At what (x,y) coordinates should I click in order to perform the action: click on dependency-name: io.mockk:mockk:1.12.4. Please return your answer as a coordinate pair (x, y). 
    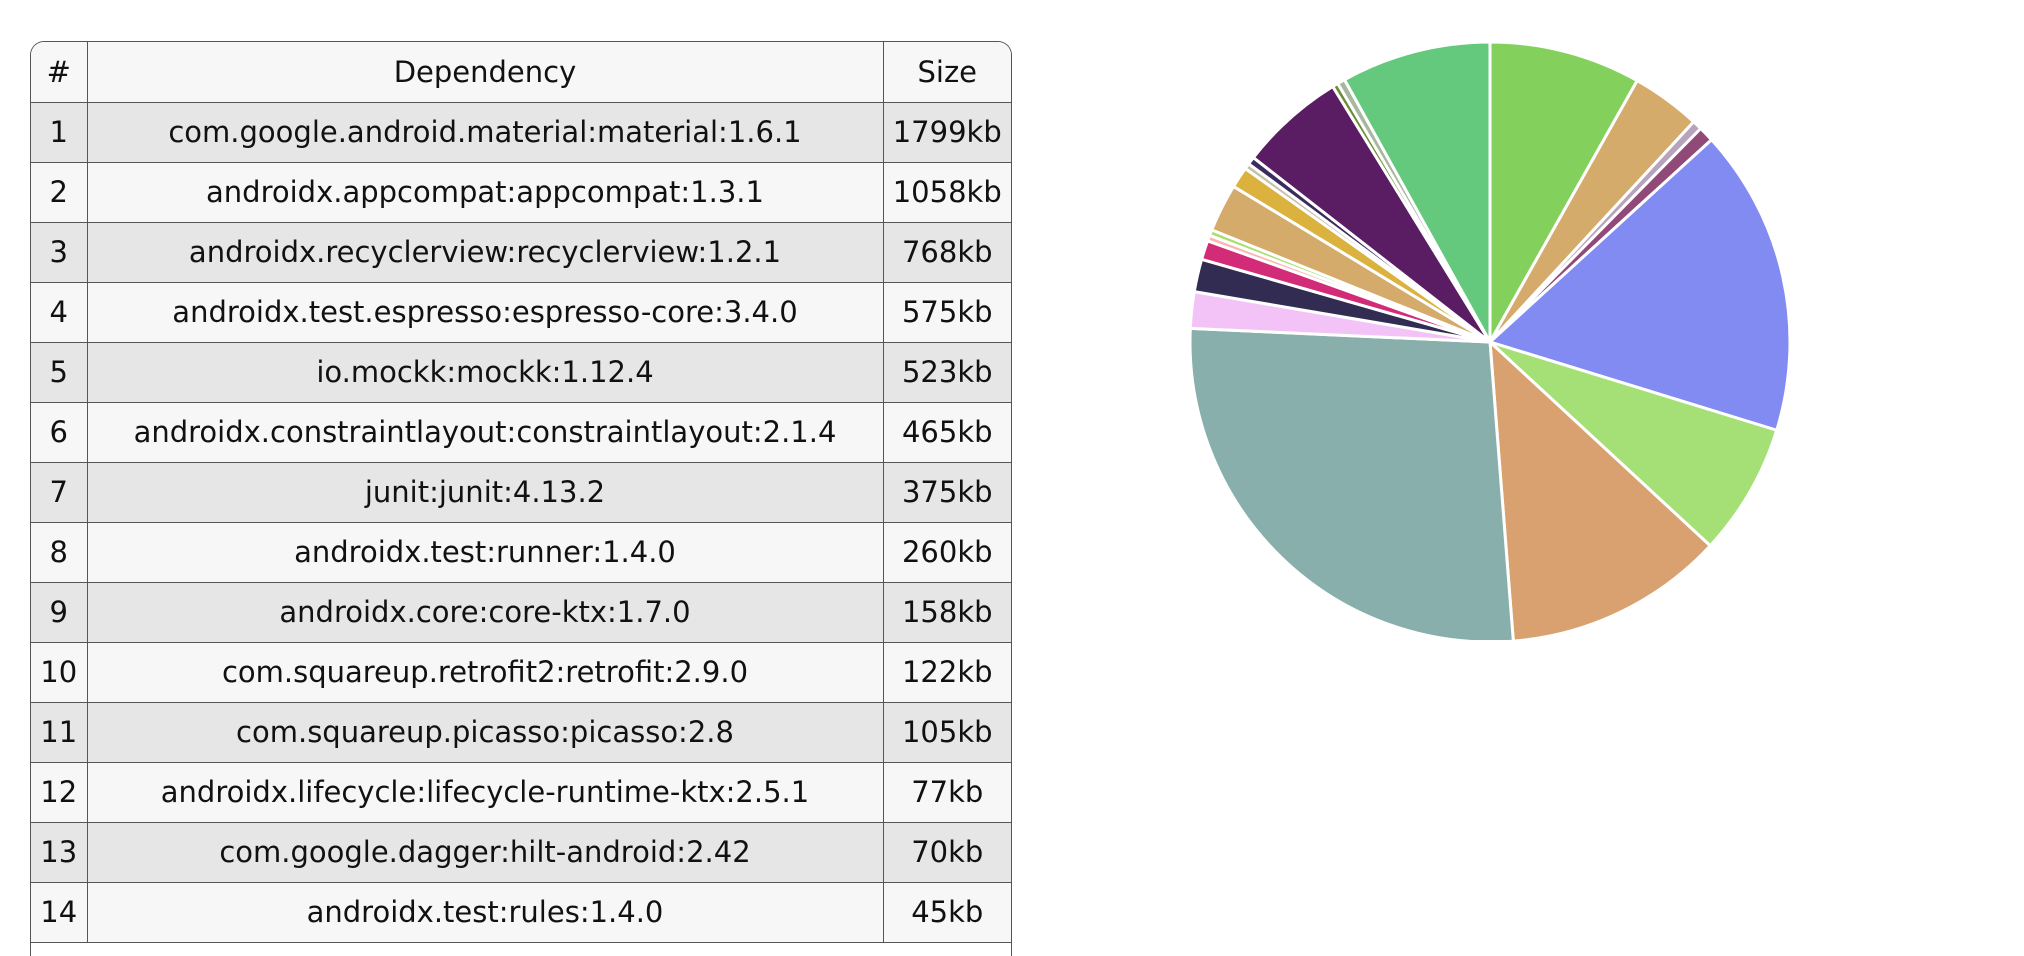
    Looking at the image, I should click on (485, 372).